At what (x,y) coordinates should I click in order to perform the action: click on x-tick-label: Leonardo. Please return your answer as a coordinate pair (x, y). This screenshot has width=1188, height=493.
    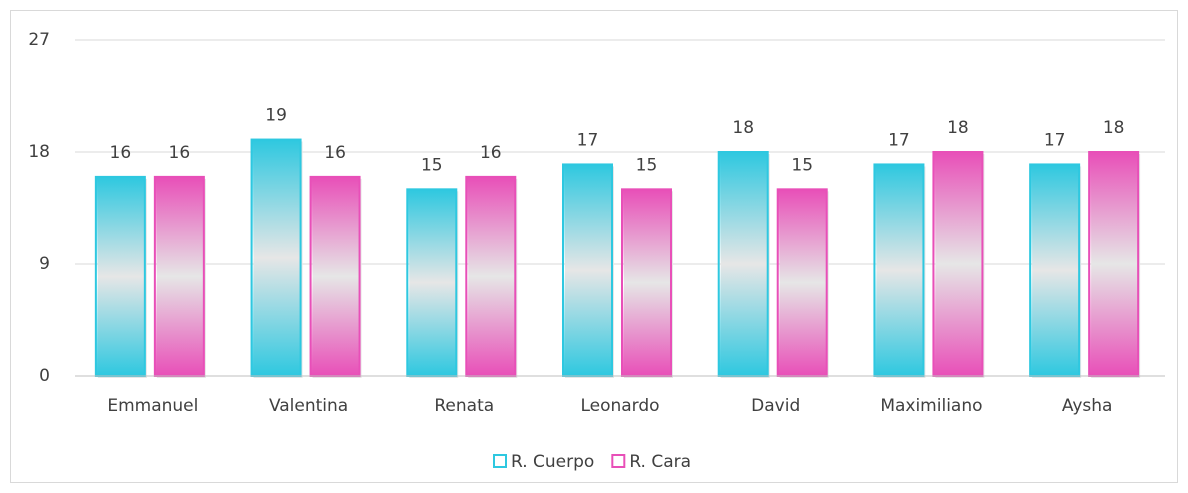
    Looking at the image, I should click on (619, 406).